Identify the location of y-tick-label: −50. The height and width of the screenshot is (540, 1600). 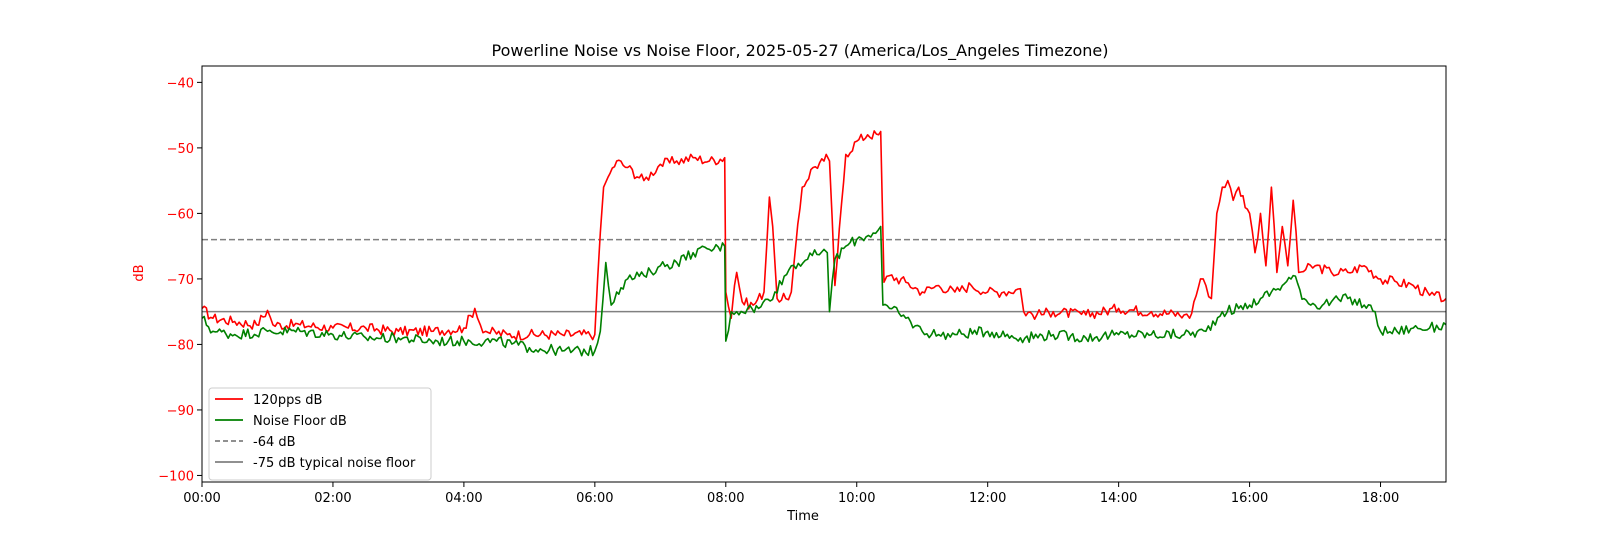
(180, 149).